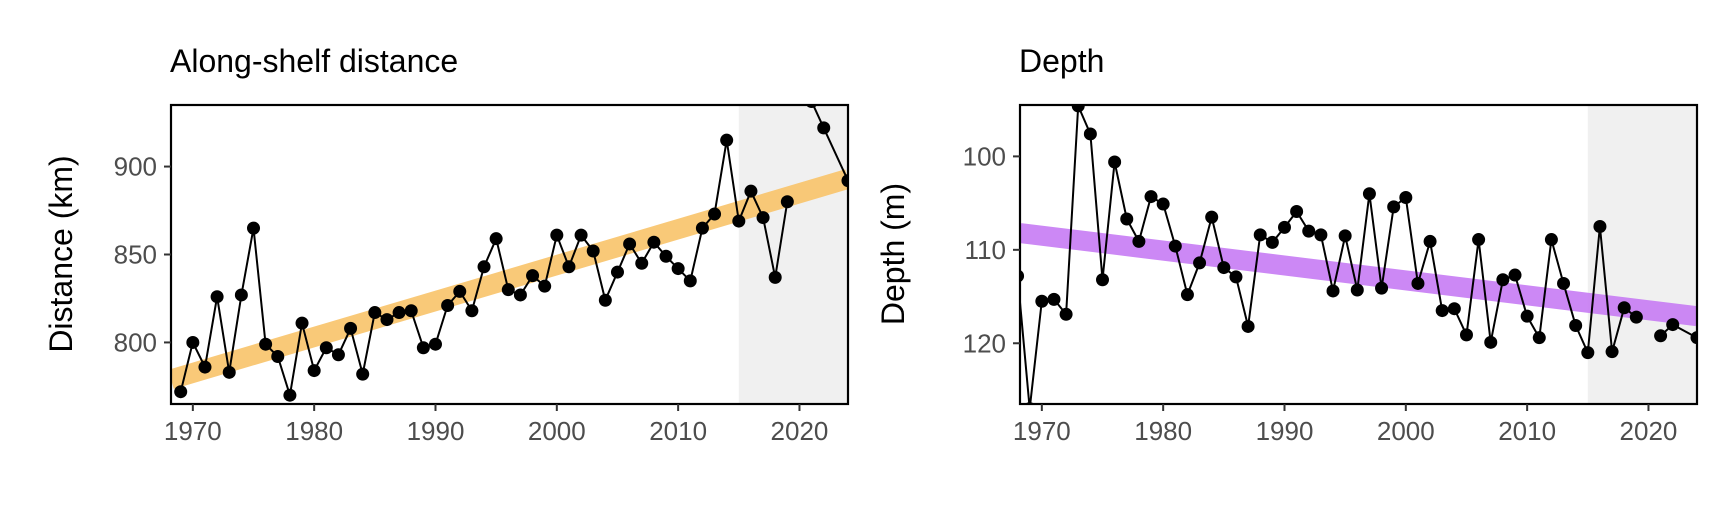  I want to click on y-tick-label: 800, so click(135, 342).